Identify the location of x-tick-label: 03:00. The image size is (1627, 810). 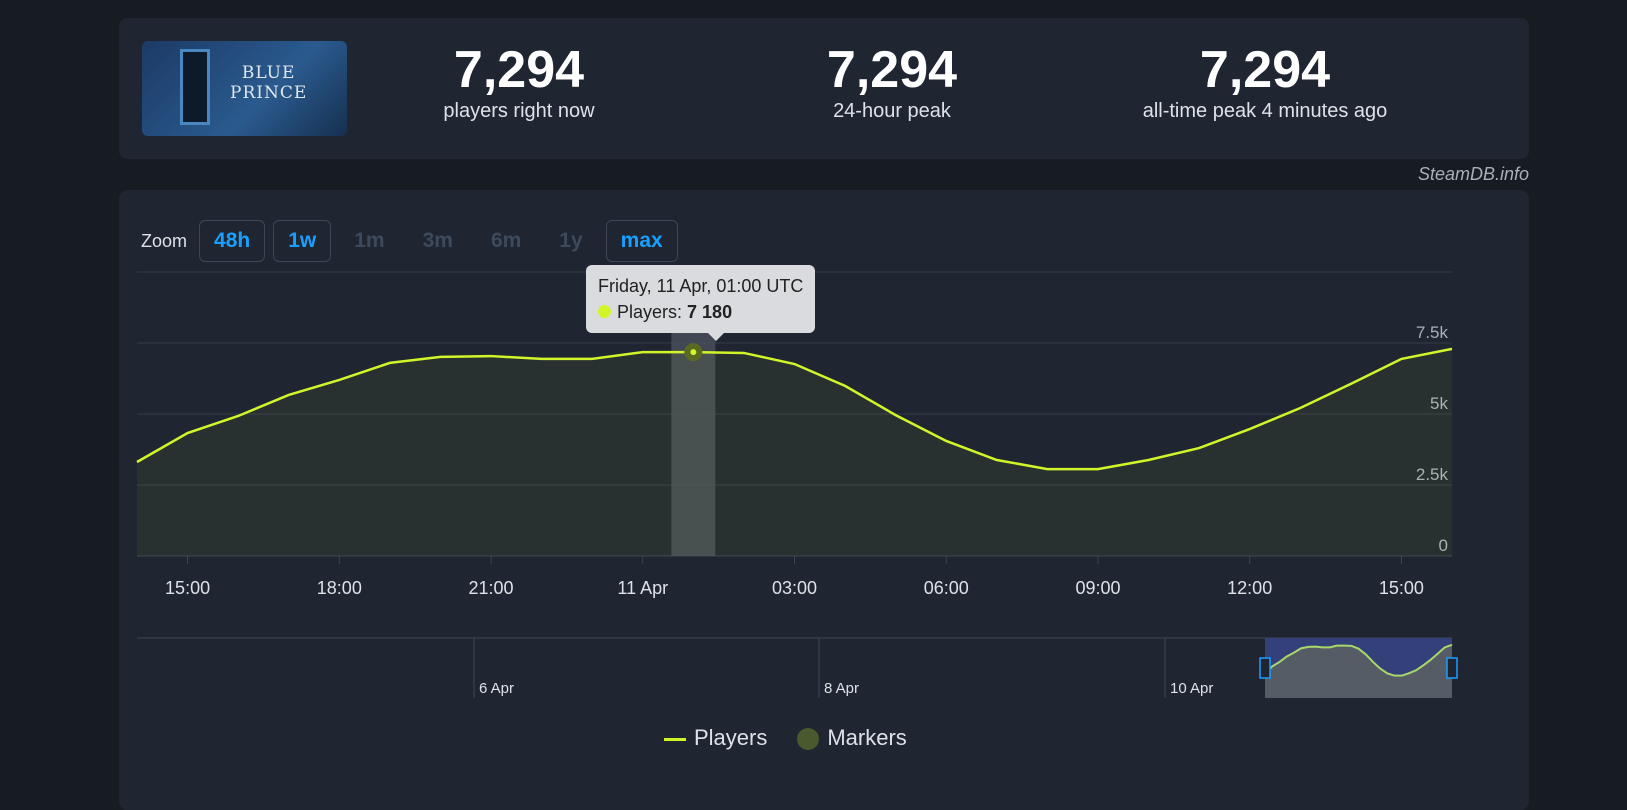
(794, 588).